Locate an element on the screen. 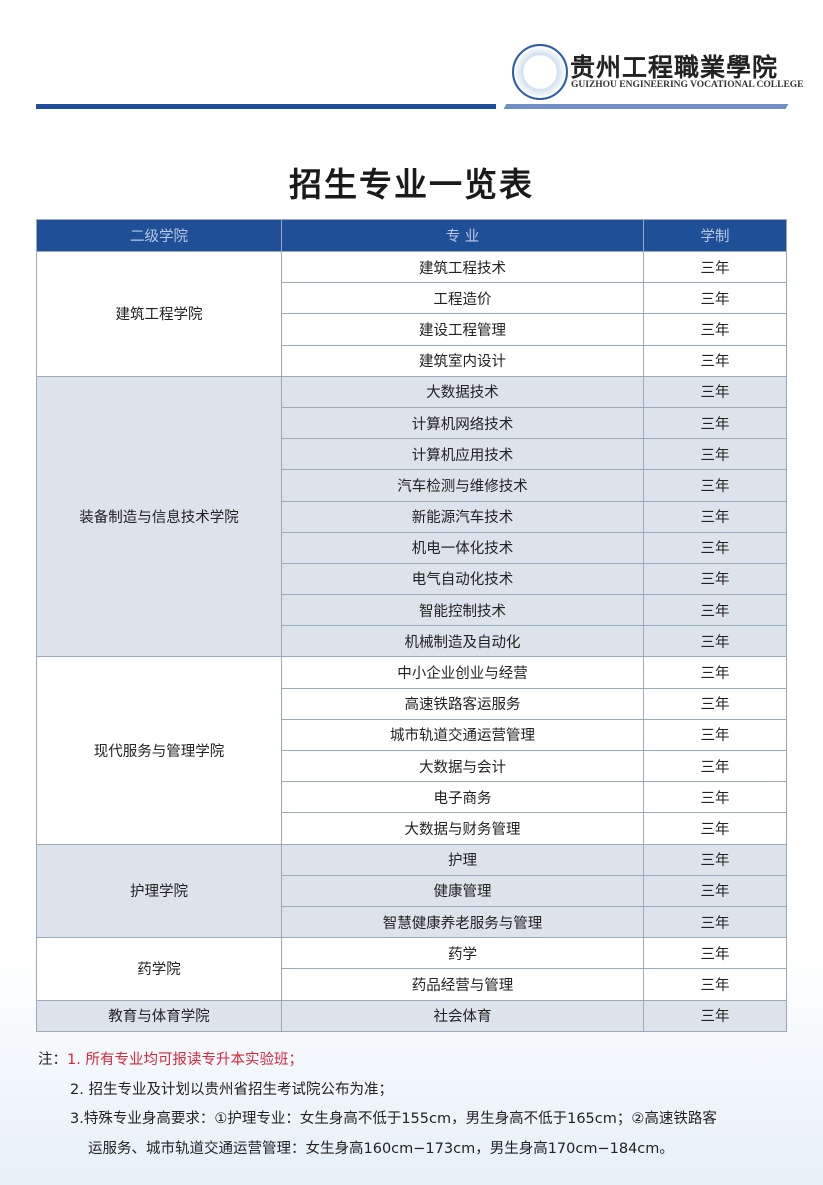 This screenshot has width=823, height=1185. major-cell: 计算机应用技术 is located at coordinates (462, 454).